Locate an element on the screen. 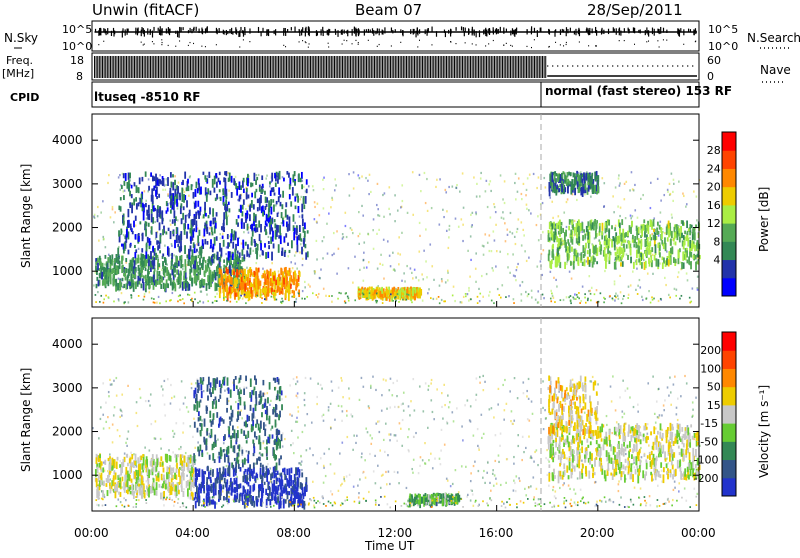  nsky-tick-bottom: 10^0 is located at coordinates (77, 46).